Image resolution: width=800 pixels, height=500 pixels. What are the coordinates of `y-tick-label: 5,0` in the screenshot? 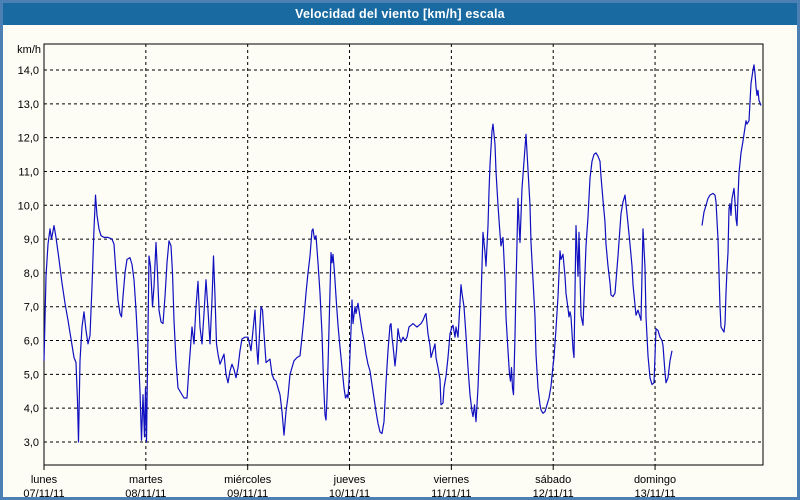 It's located at (31, 375).